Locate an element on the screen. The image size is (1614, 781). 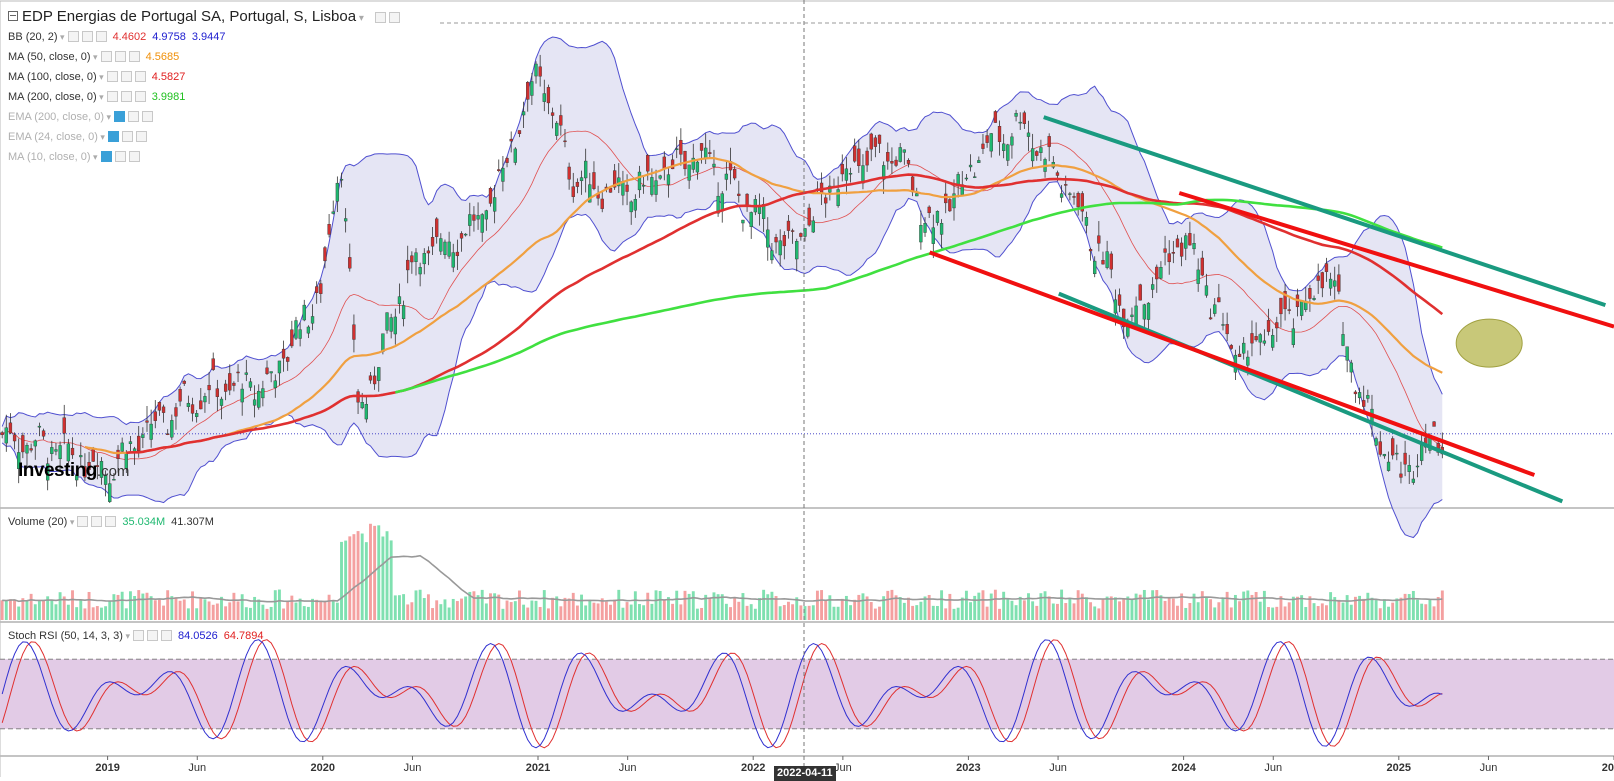
legend-row-0: BB (20, 2) ▾ 4.4602 4.9758 3.9447 is located at coordinates (117, 37).